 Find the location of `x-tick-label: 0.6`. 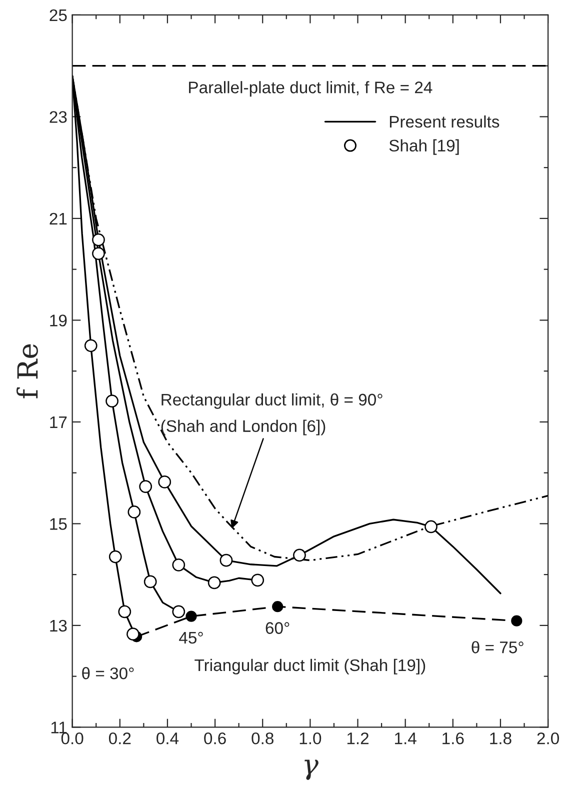

x-tick-label: 0.6 is located at coordinates (215, 738).